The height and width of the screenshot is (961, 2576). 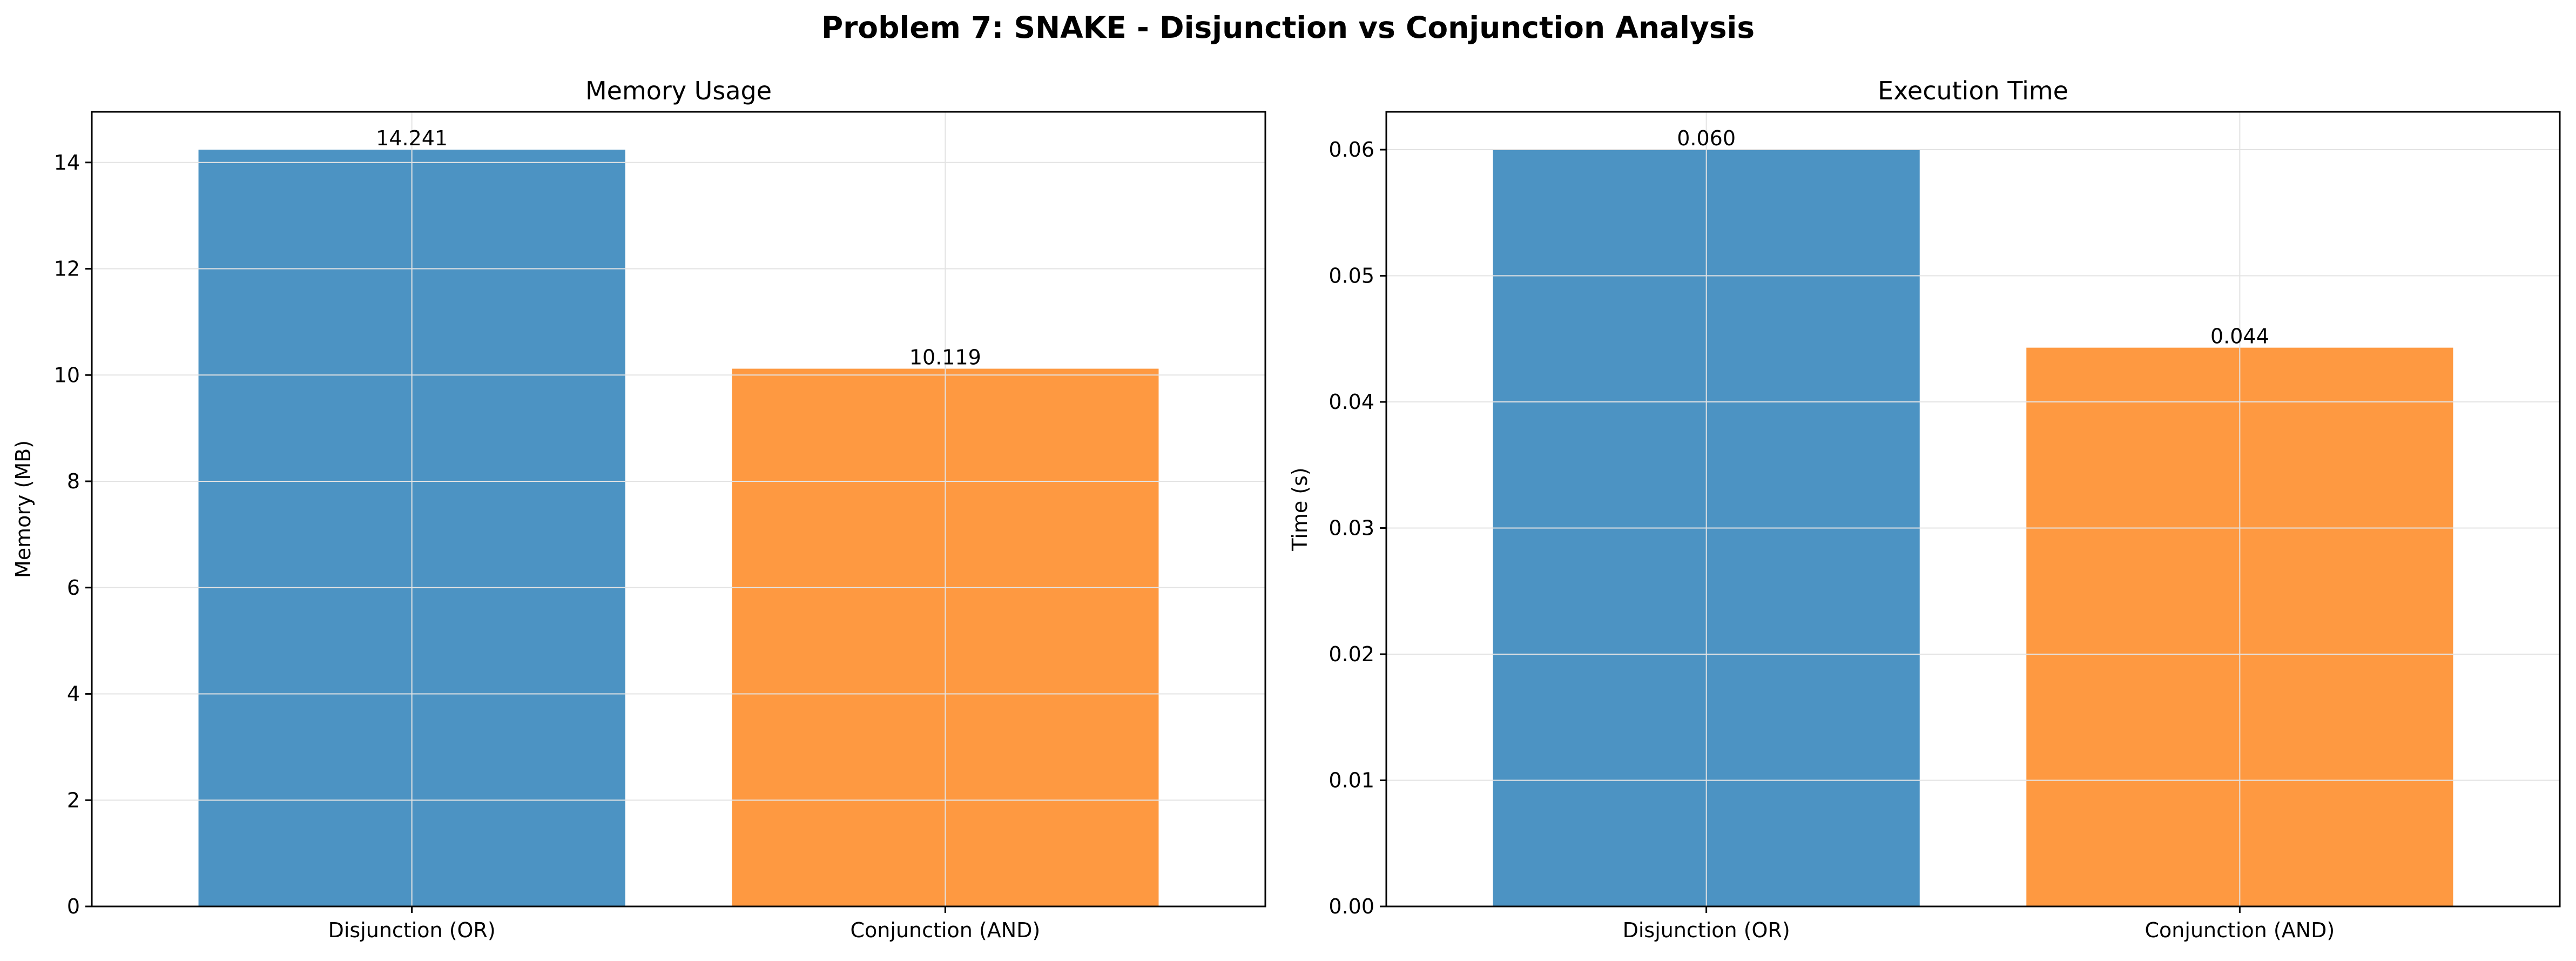 What do you see at coordinates (1351, 276) in the screenshot?
I see `y-tick-label: 0.05` at bounding box center [1351, 276].